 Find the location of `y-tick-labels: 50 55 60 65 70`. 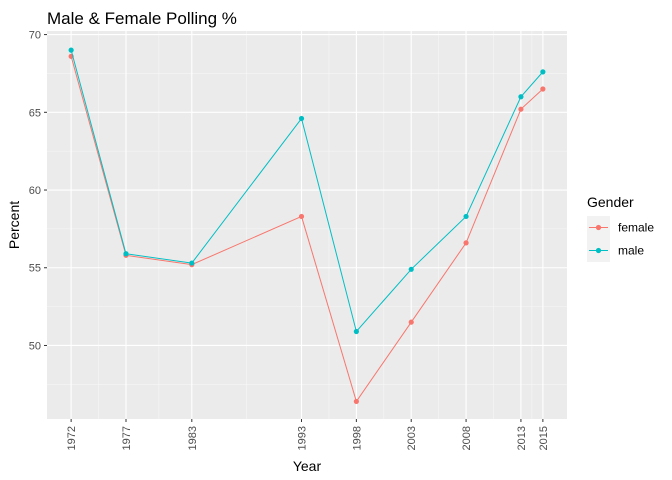

y-tick-labels: 50 55 60 65 70 is located at coordinates (35, 191).